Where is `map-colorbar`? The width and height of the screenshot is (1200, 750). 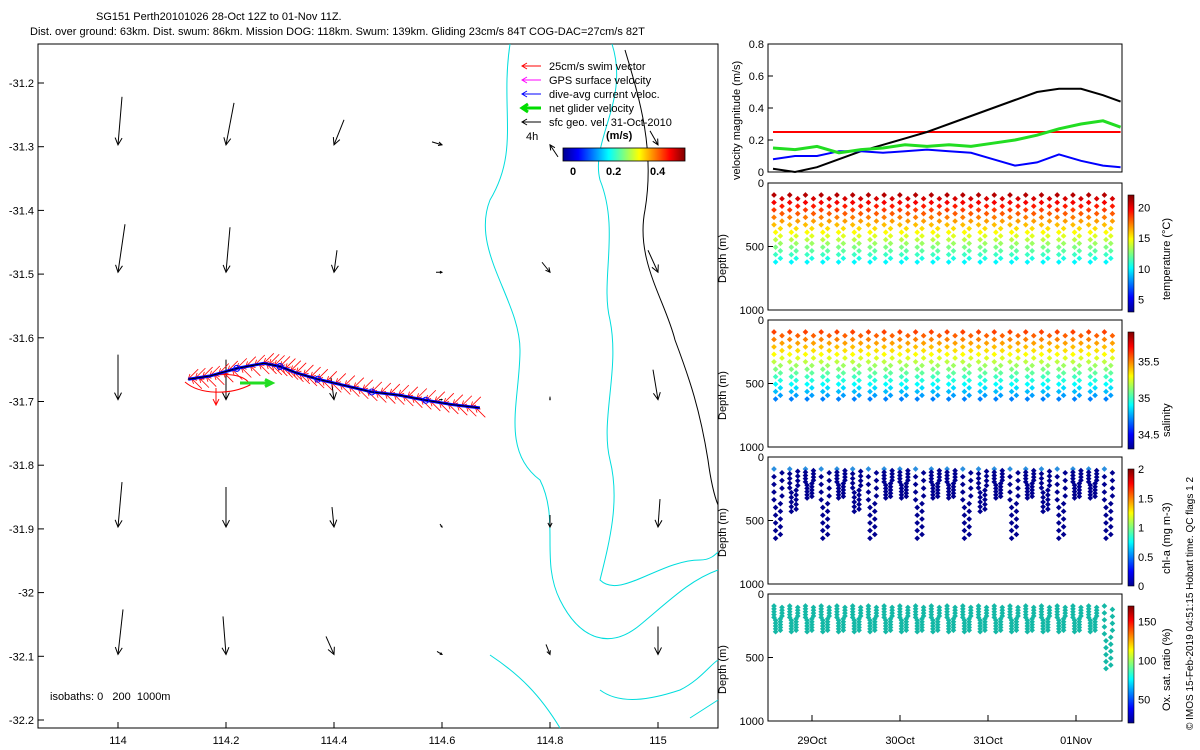
map-colorbar is located at coordinates (624, 154).